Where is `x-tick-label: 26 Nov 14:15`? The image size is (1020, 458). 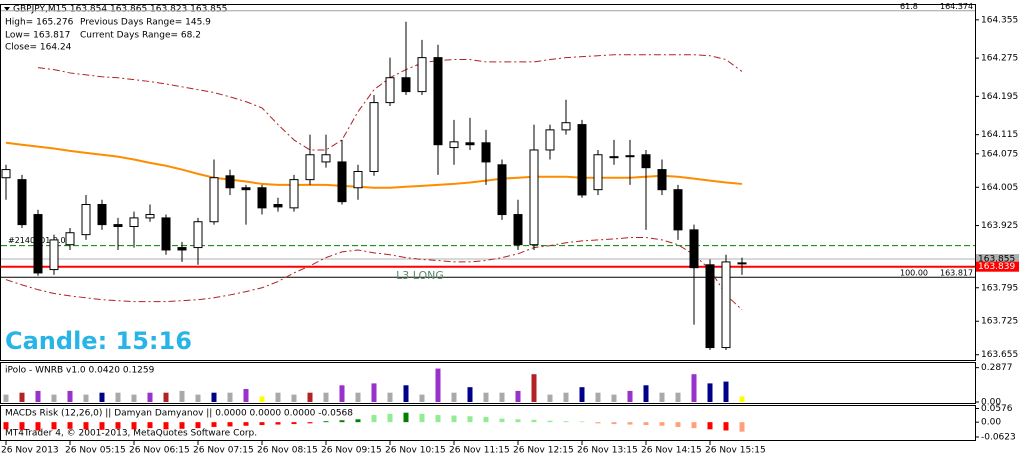 x-tick-label: 26 Nov 14:15 is located at coordinates (671, 451).